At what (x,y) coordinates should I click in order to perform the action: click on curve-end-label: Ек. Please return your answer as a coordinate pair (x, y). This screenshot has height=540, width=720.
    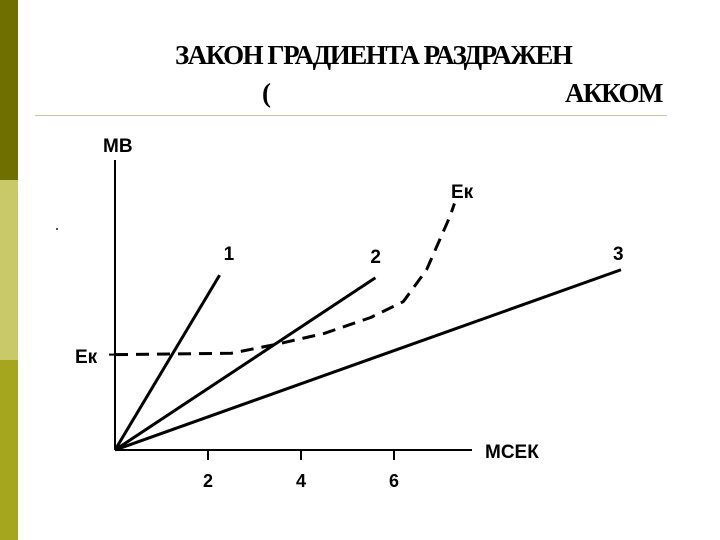
    Looking at the image, I should click on (462, 192).